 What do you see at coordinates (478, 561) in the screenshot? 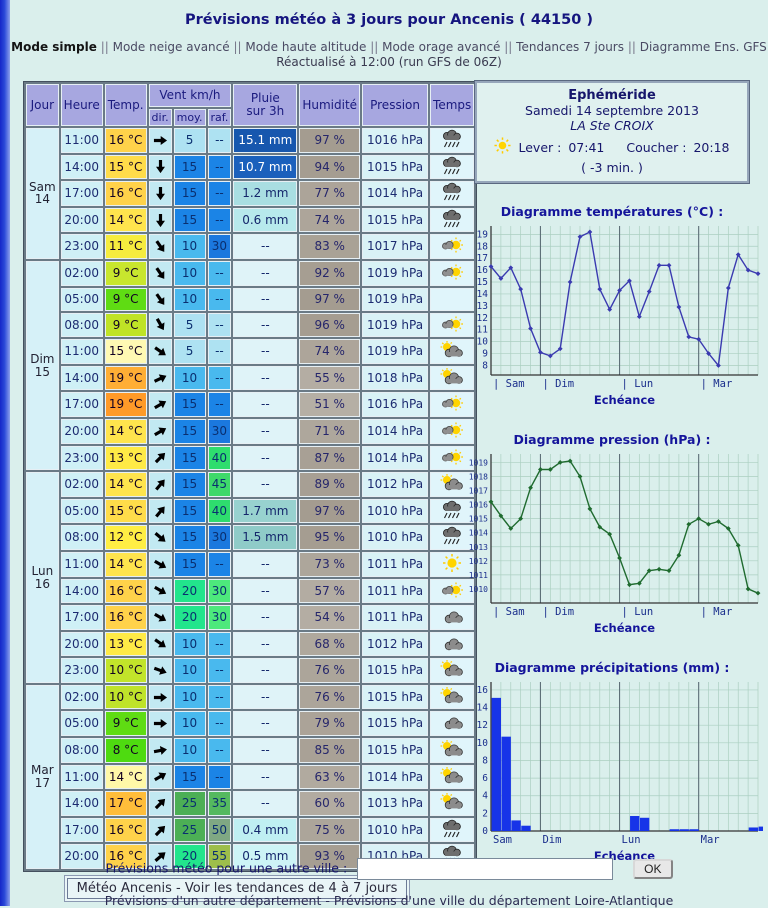
I see `svg-text: 1012` at bounding box center [478, 561].